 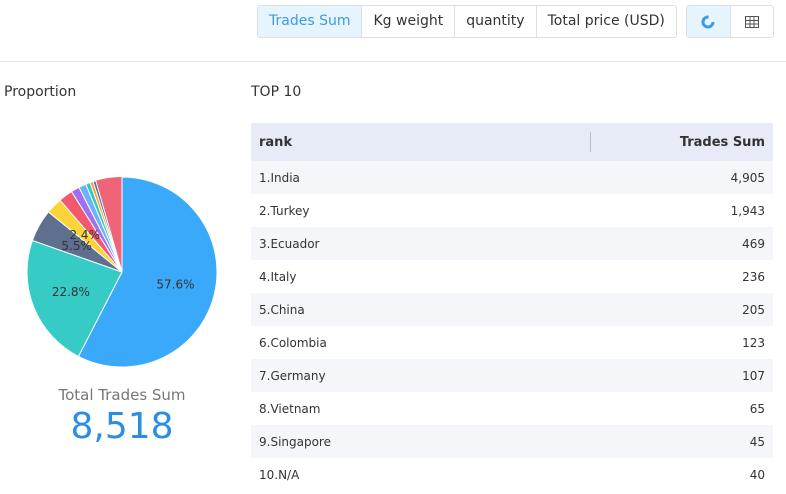 What do you see at coordinates (279, 177) in the screenshot?
I see `row-label: 1.India` at bounding box center [279, 177].